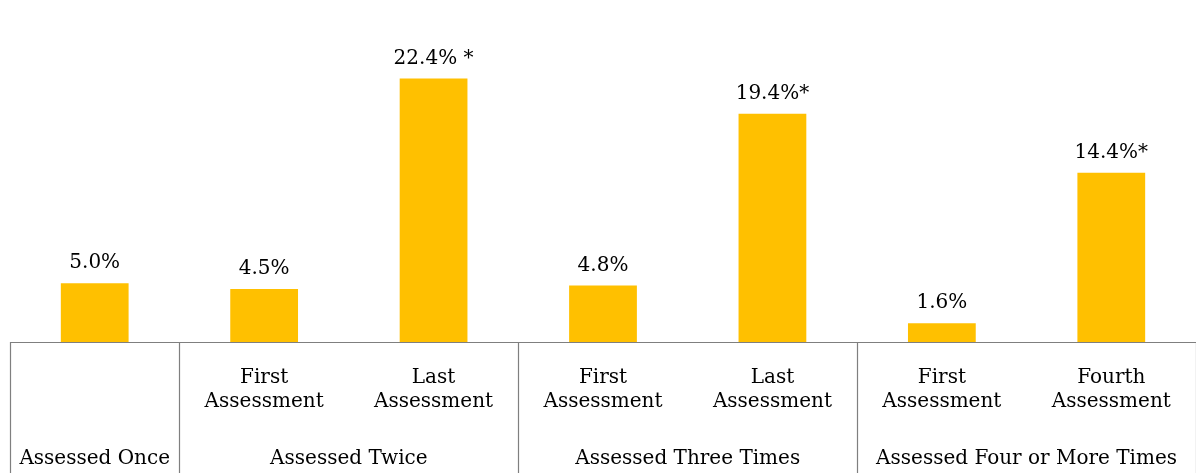 The image size is (1196, 473). I want to click on data-label: 1.6%, so click(942, 301).